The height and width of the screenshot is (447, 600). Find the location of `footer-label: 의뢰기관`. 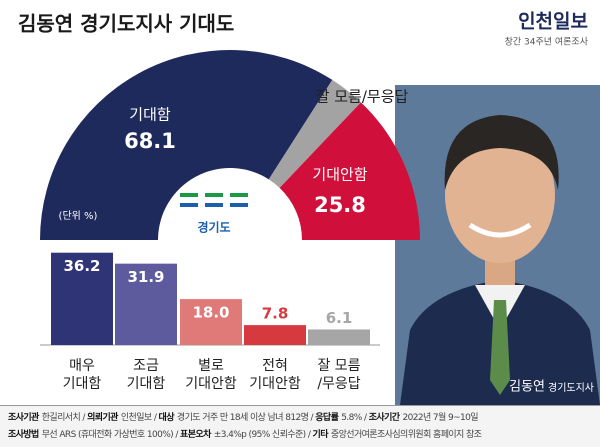

footer-label: 의뢰기관 is located at coordinates (102, 418).